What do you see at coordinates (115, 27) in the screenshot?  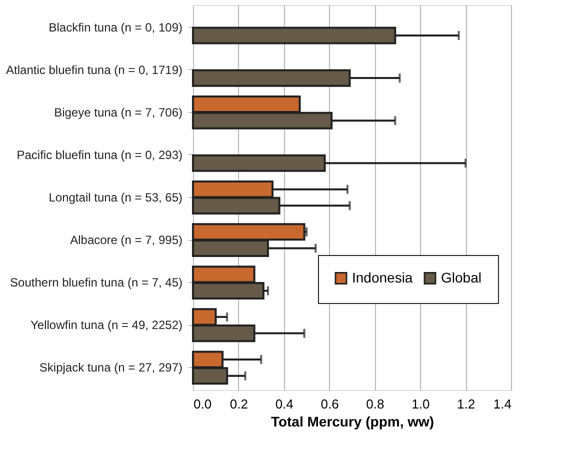 I see `y-tick-label: Blackfin tuna (n = 0, 109)` at bounding box center [115, 27].